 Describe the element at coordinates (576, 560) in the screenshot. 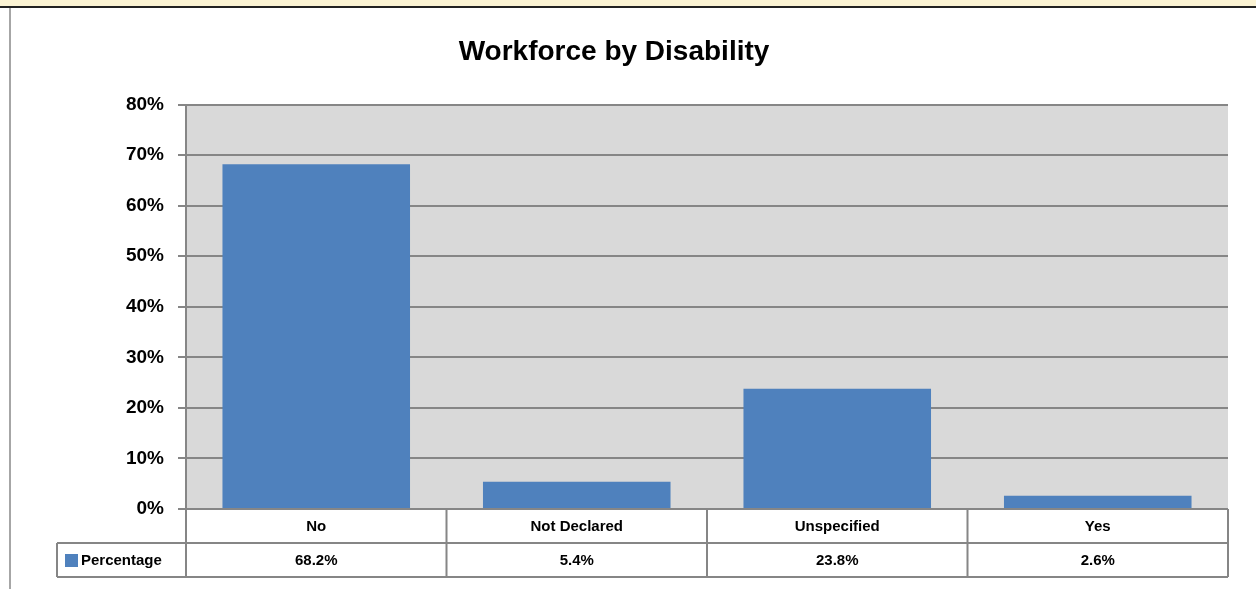

I see `data-label: 5.4%` at that location.